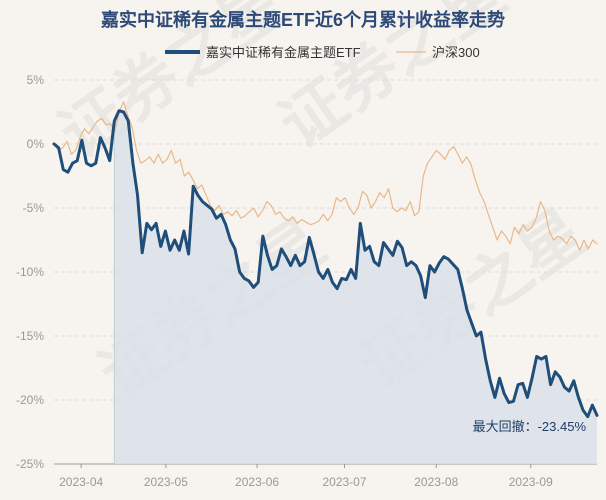 The height and width of the screenshot is (500, 606). Describe the element at coordinates (81, 482) in the screenshot. I see `x-tick-label: 2023-04` at that location.